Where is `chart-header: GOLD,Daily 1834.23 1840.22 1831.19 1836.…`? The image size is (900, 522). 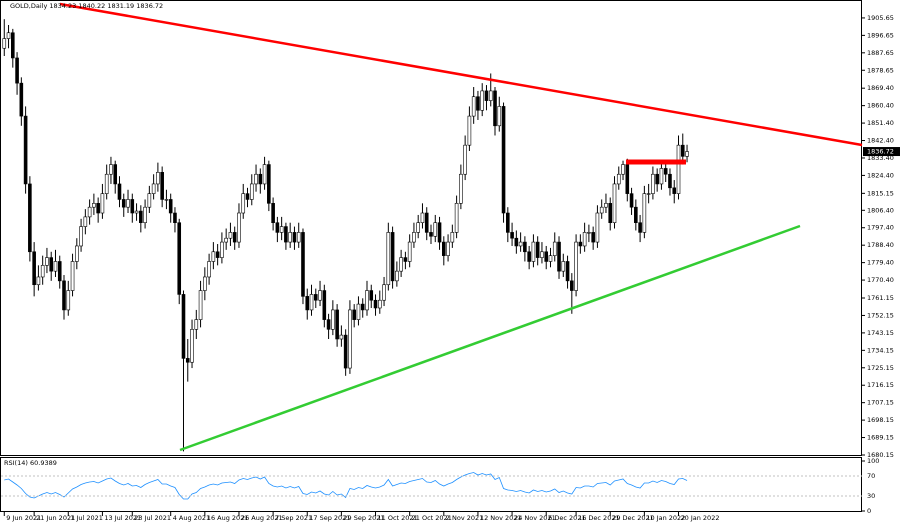
chart-header: GOLD,Daily 1834.23 1840.22 1831.19 1836.… is located at coordinates (86, 6).